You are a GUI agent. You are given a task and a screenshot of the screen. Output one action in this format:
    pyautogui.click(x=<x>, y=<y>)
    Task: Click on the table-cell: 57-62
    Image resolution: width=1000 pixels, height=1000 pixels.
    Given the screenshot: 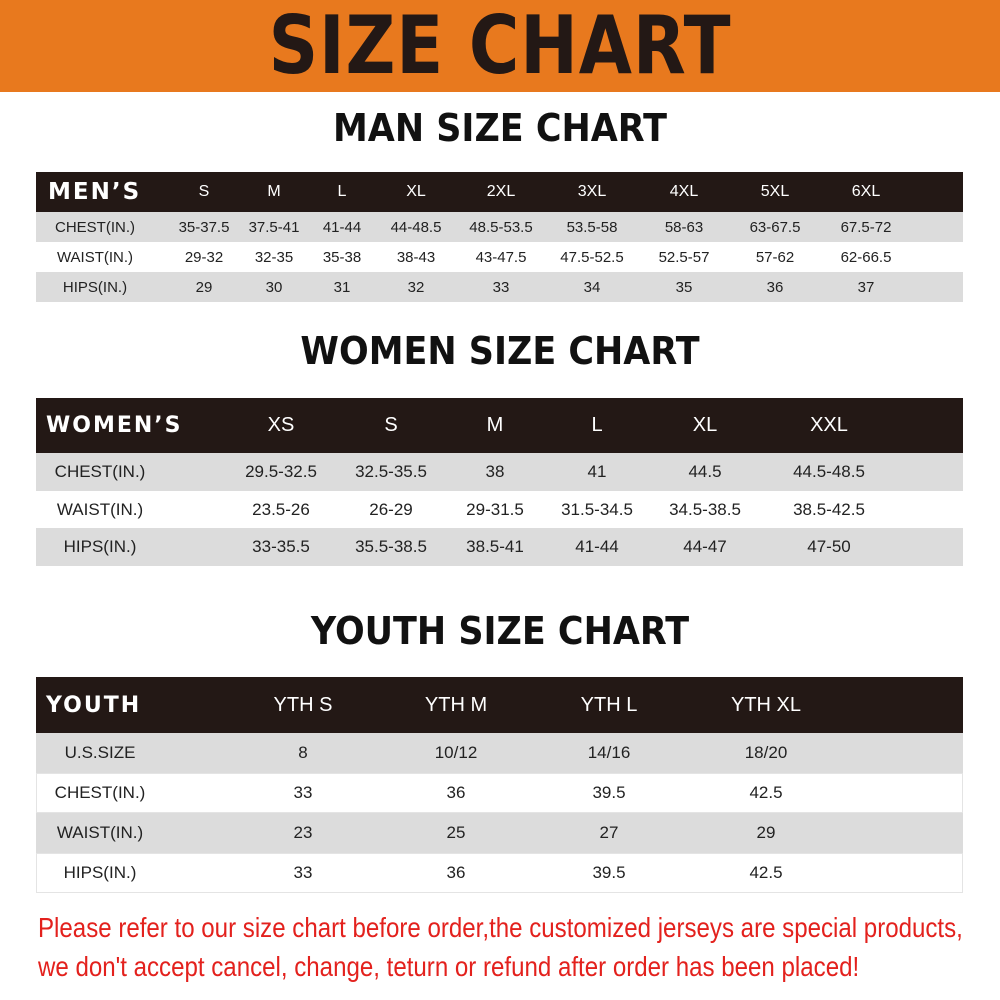 What is the action you would take?
    pyautogui.click(x=775, y=257)
    